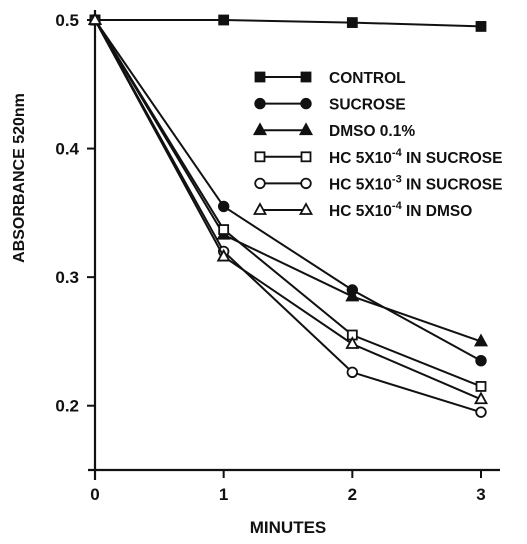 The image size is (527, 544). What do you see at coordinates (400, 210) in the screenshot?
I see `legend-label: HC 5X10-4 IN DMSO` at bounding box center [400, 210].